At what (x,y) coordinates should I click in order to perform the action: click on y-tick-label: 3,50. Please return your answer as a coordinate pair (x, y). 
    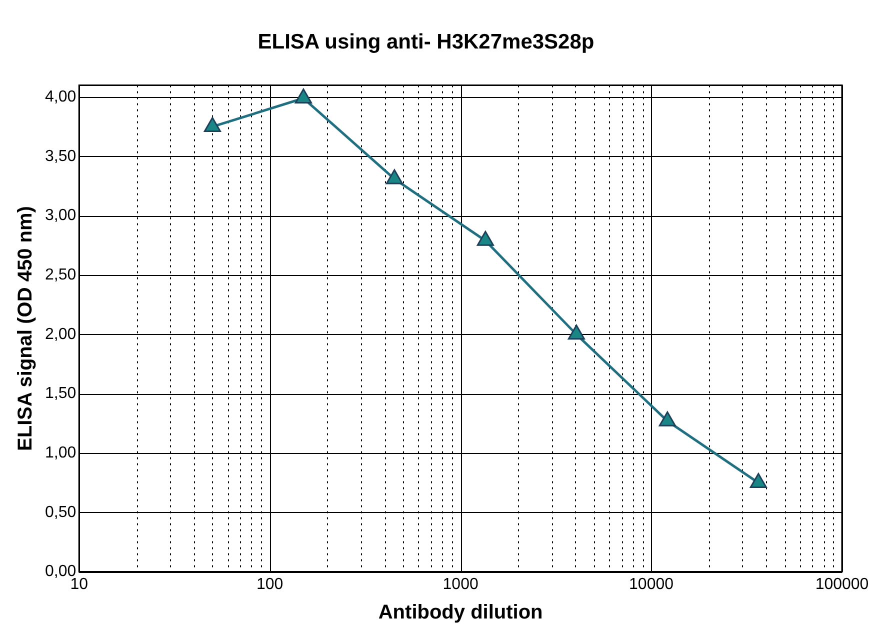
    Looking at the image, I should click on (60, 156).